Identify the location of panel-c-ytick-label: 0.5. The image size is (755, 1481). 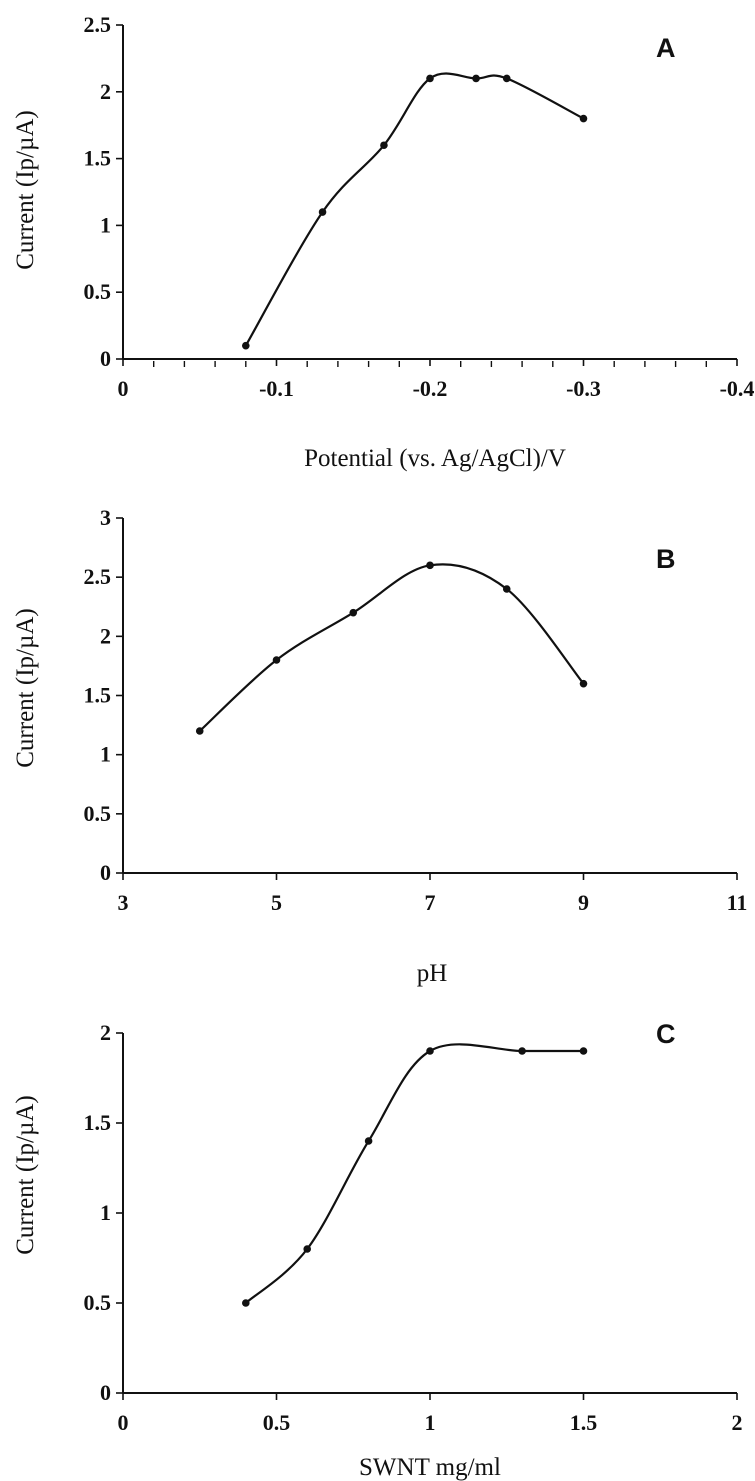
(98, 1302).